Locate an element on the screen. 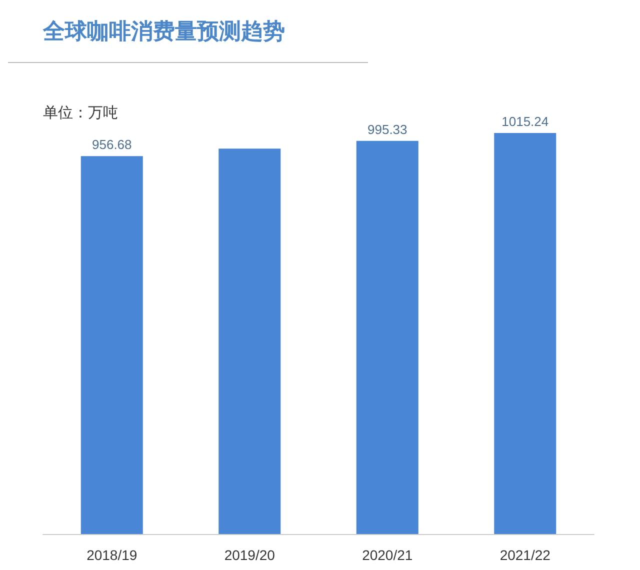 The height and width of the screenshot is (570, 640). data-label: 956.68 is located at coordinates (112, 144).